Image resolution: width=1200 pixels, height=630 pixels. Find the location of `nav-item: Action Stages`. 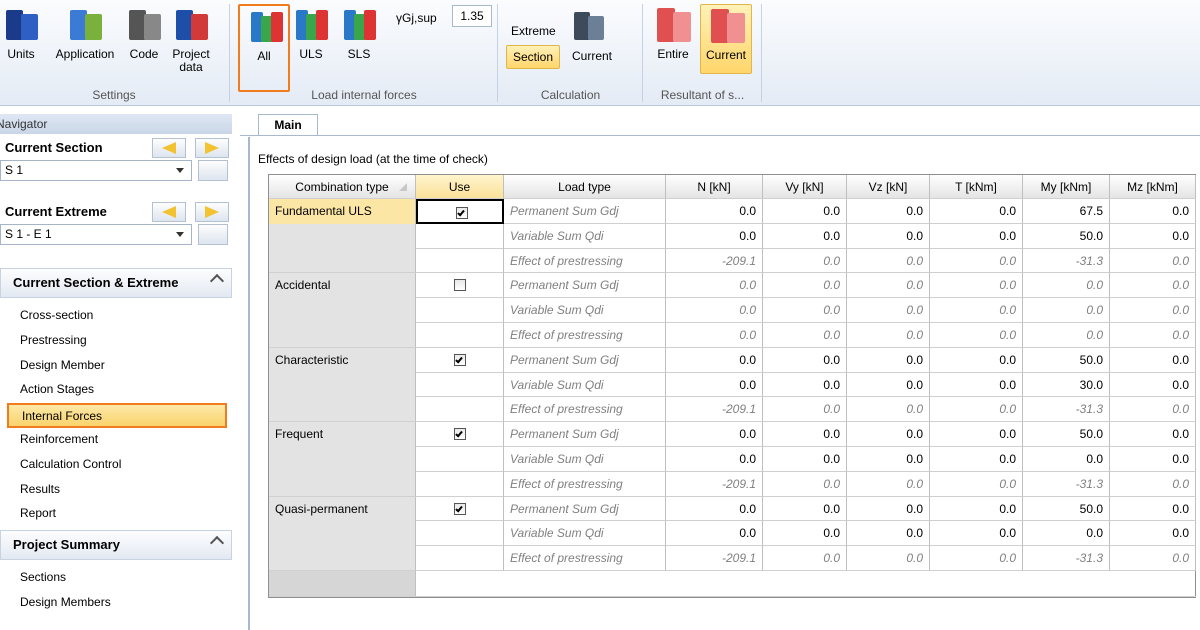

nav-item: Action Stages is located at coordinates (57, 389).